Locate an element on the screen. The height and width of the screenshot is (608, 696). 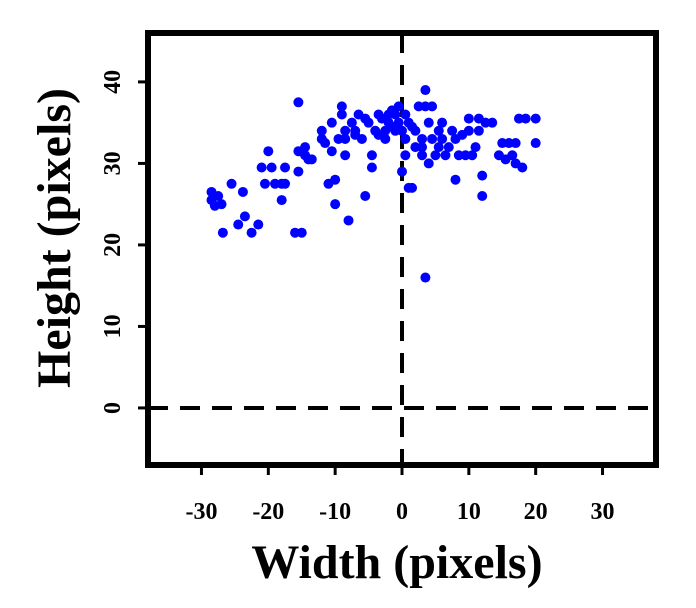
x-tick-label: 10 is located at coordinates (469, 512).